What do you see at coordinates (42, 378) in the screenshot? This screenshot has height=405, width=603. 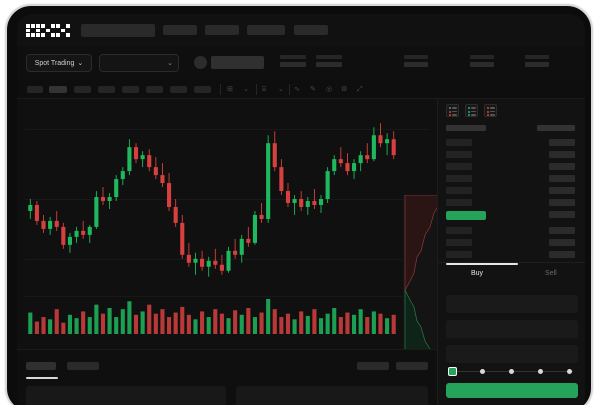 I see `orders-tab-active-underline` at bounding box center [42, 378].